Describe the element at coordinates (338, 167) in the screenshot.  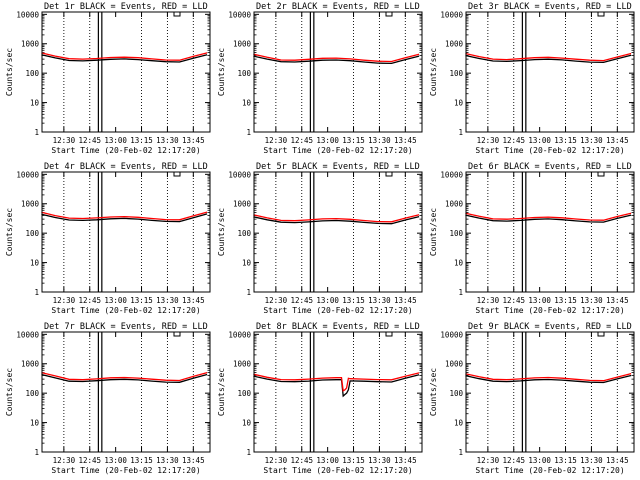
I see `chart-title: Det 5r BLACK = Events, RED = LLD` at that location.